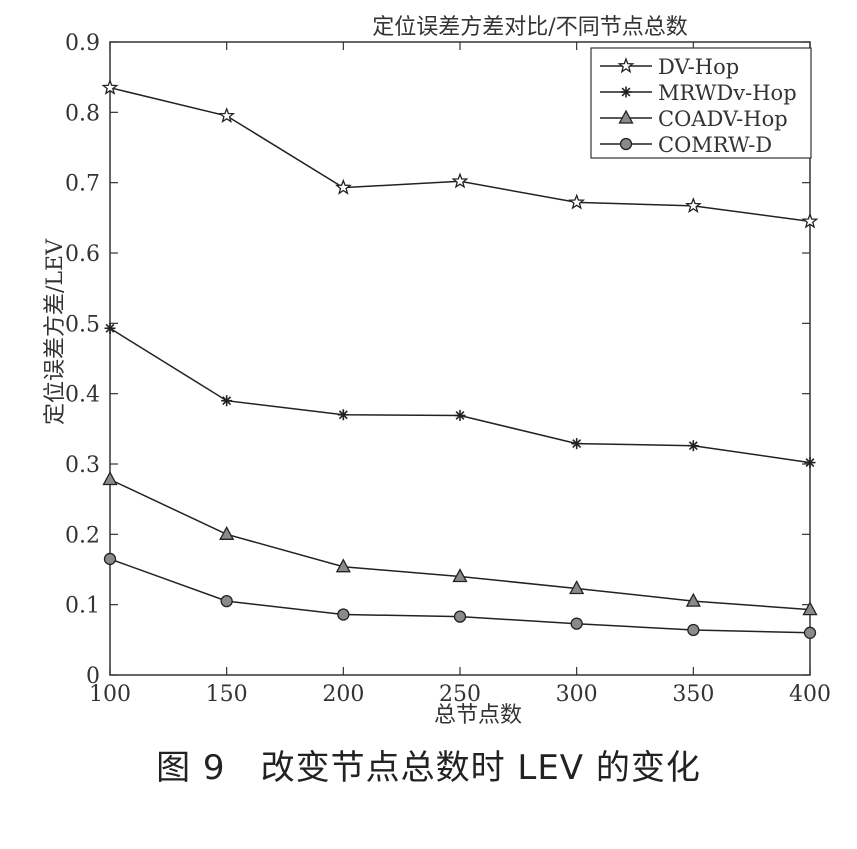  What do you see at coordinates (82, 324) in the screenshot?
I see `y-tick-label: 0.5` at bounding box center [82, 324].